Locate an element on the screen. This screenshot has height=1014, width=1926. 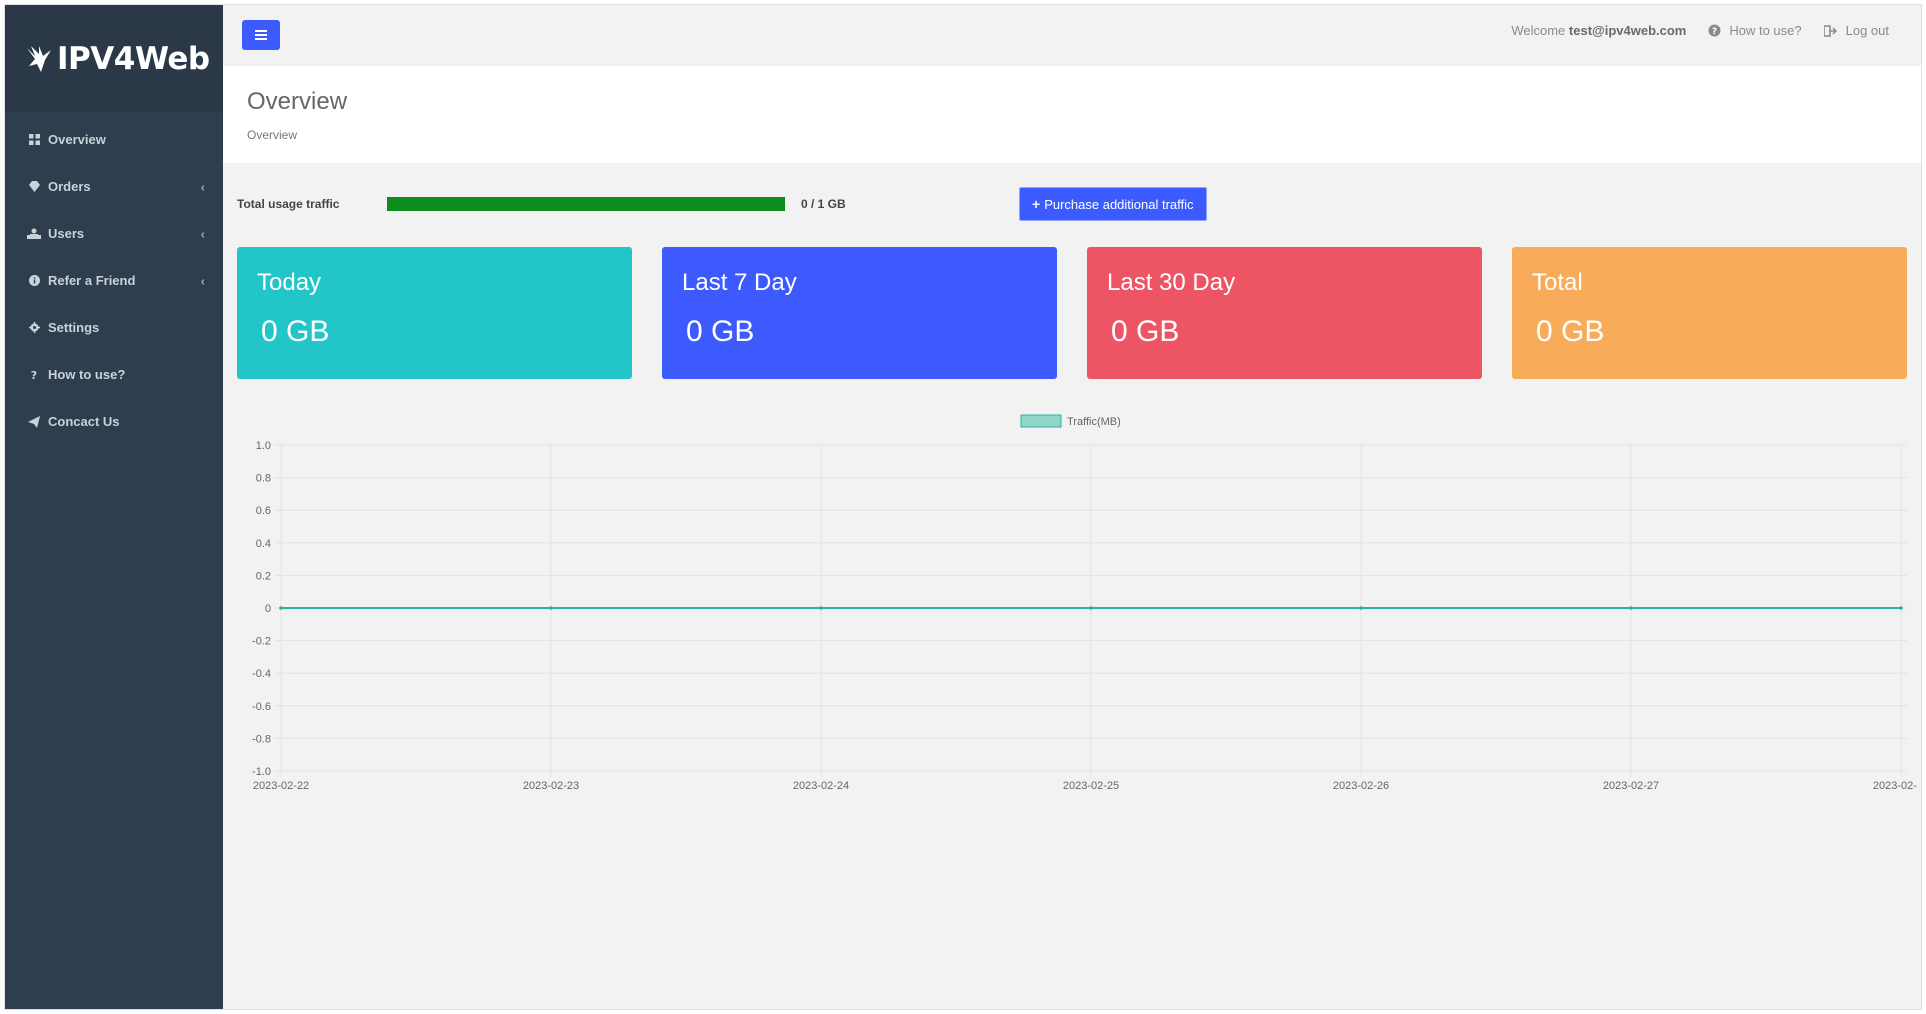
usage-progress-bar is located at coordinates (586, 204).